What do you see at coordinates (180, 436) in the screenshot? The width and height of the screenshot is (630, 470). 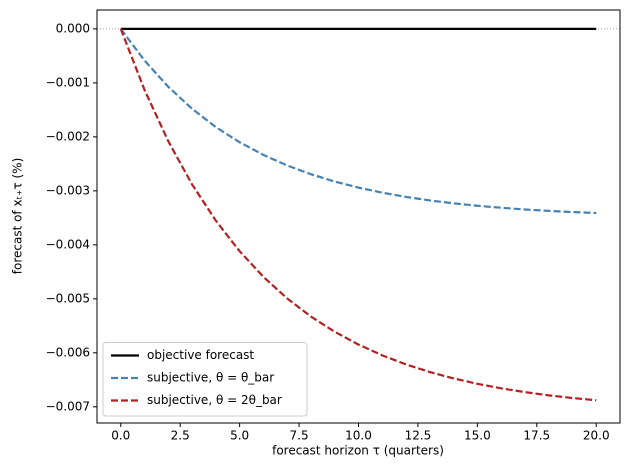 I see `x-tick-label: 2.5` at bounding box center [180, 436].